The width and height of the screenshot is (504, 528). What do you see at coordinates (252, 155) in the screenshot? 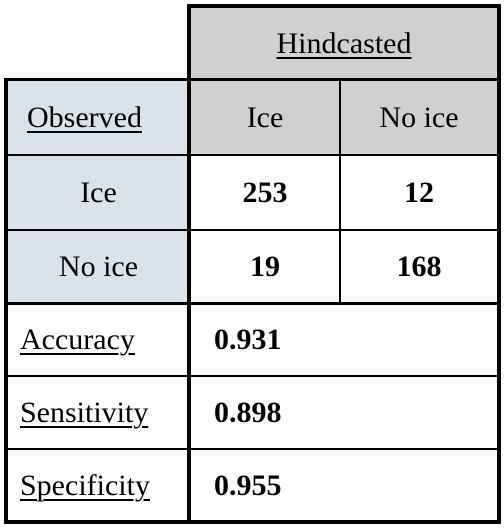
I see `border-h-row1-top` at bounding box center [252, 155].